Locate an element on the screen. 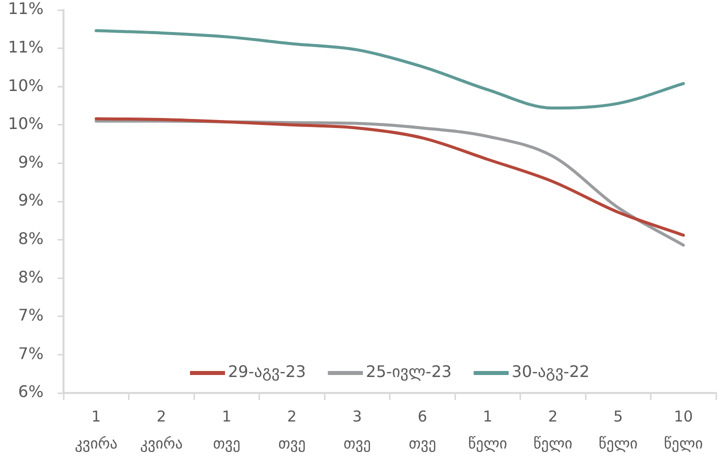 This screenshot has height=464, width=726. x-tick-label: 5 წელი is located at coordinates (618, 429).